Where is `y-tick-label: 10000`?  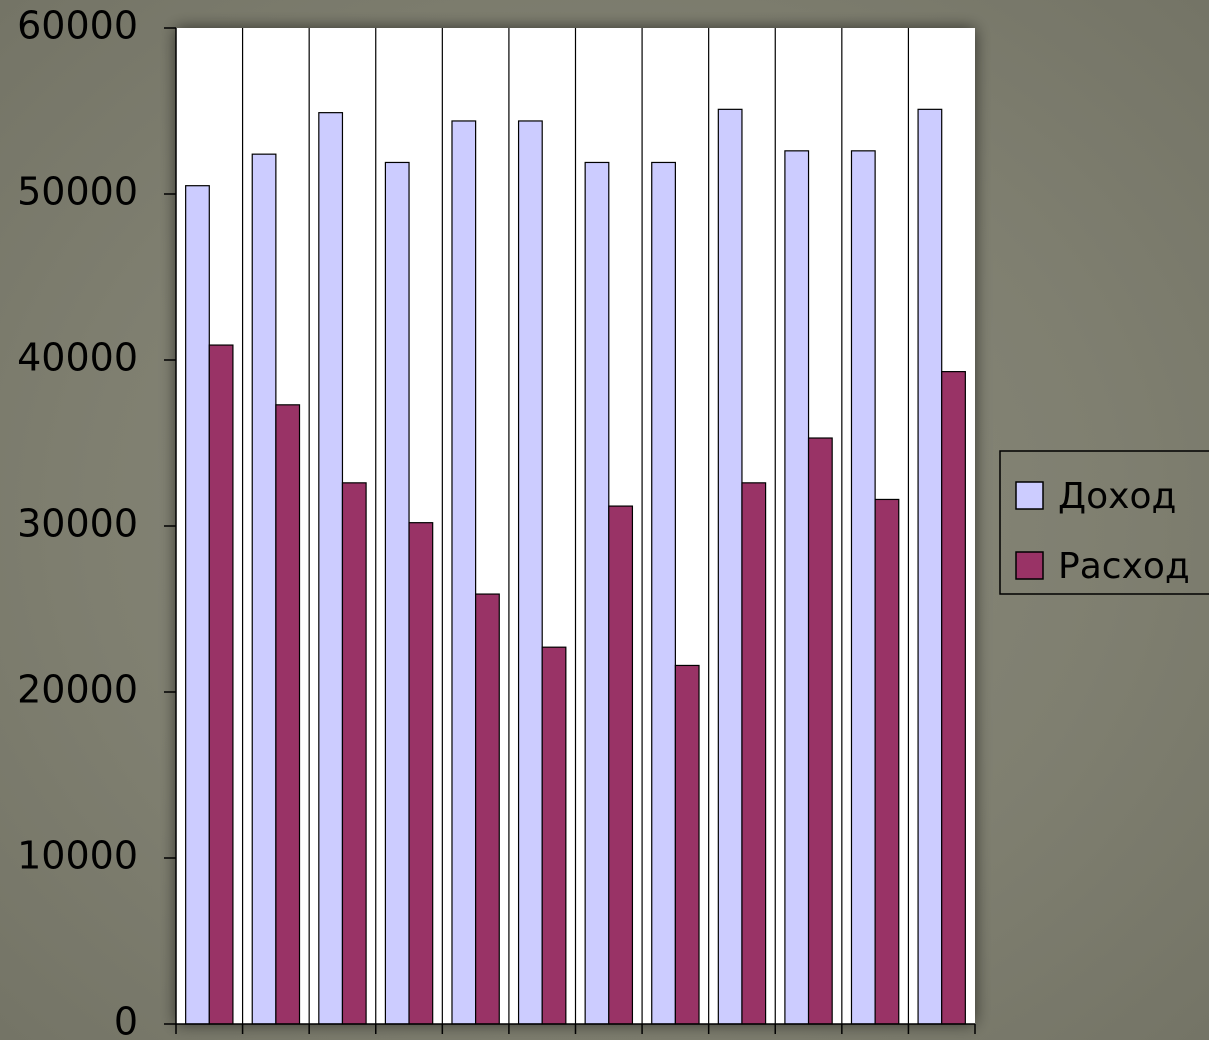
y-tick-label: 10000 is located at coordinates (77, 856).